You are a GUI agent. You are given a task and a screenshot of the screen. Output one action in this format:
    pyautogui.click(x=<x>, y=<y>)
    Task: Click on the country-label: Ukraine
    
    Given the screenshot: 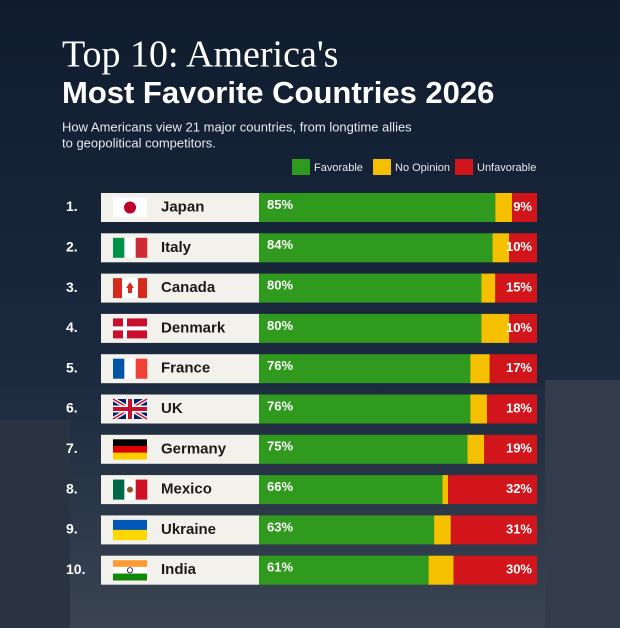 What is the action you would take?
    pyautogui.click(x=188, y=529)
    